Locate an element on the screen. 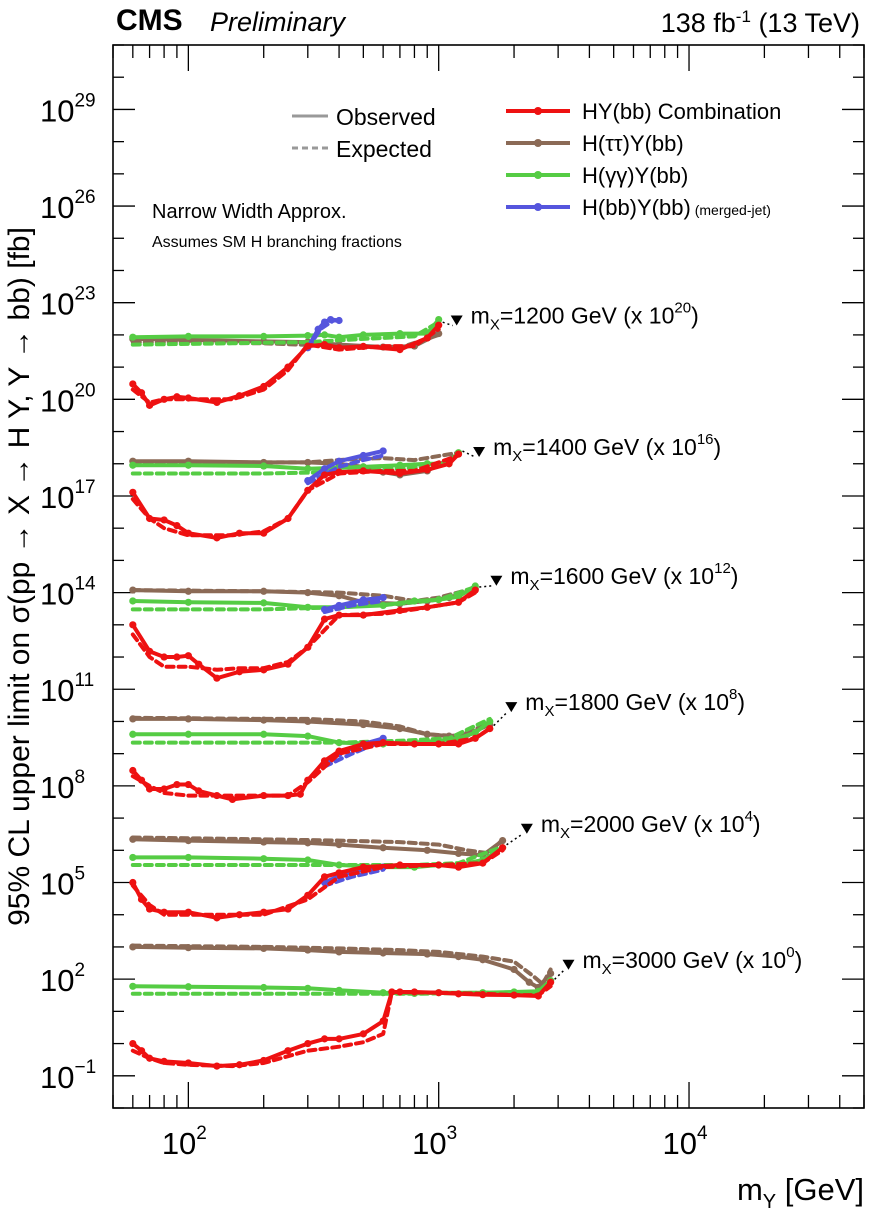 Image resolution: width=872 pixels, height=1213 pixels. y-tick-label: 1017 is located at coordinates (68, 496).